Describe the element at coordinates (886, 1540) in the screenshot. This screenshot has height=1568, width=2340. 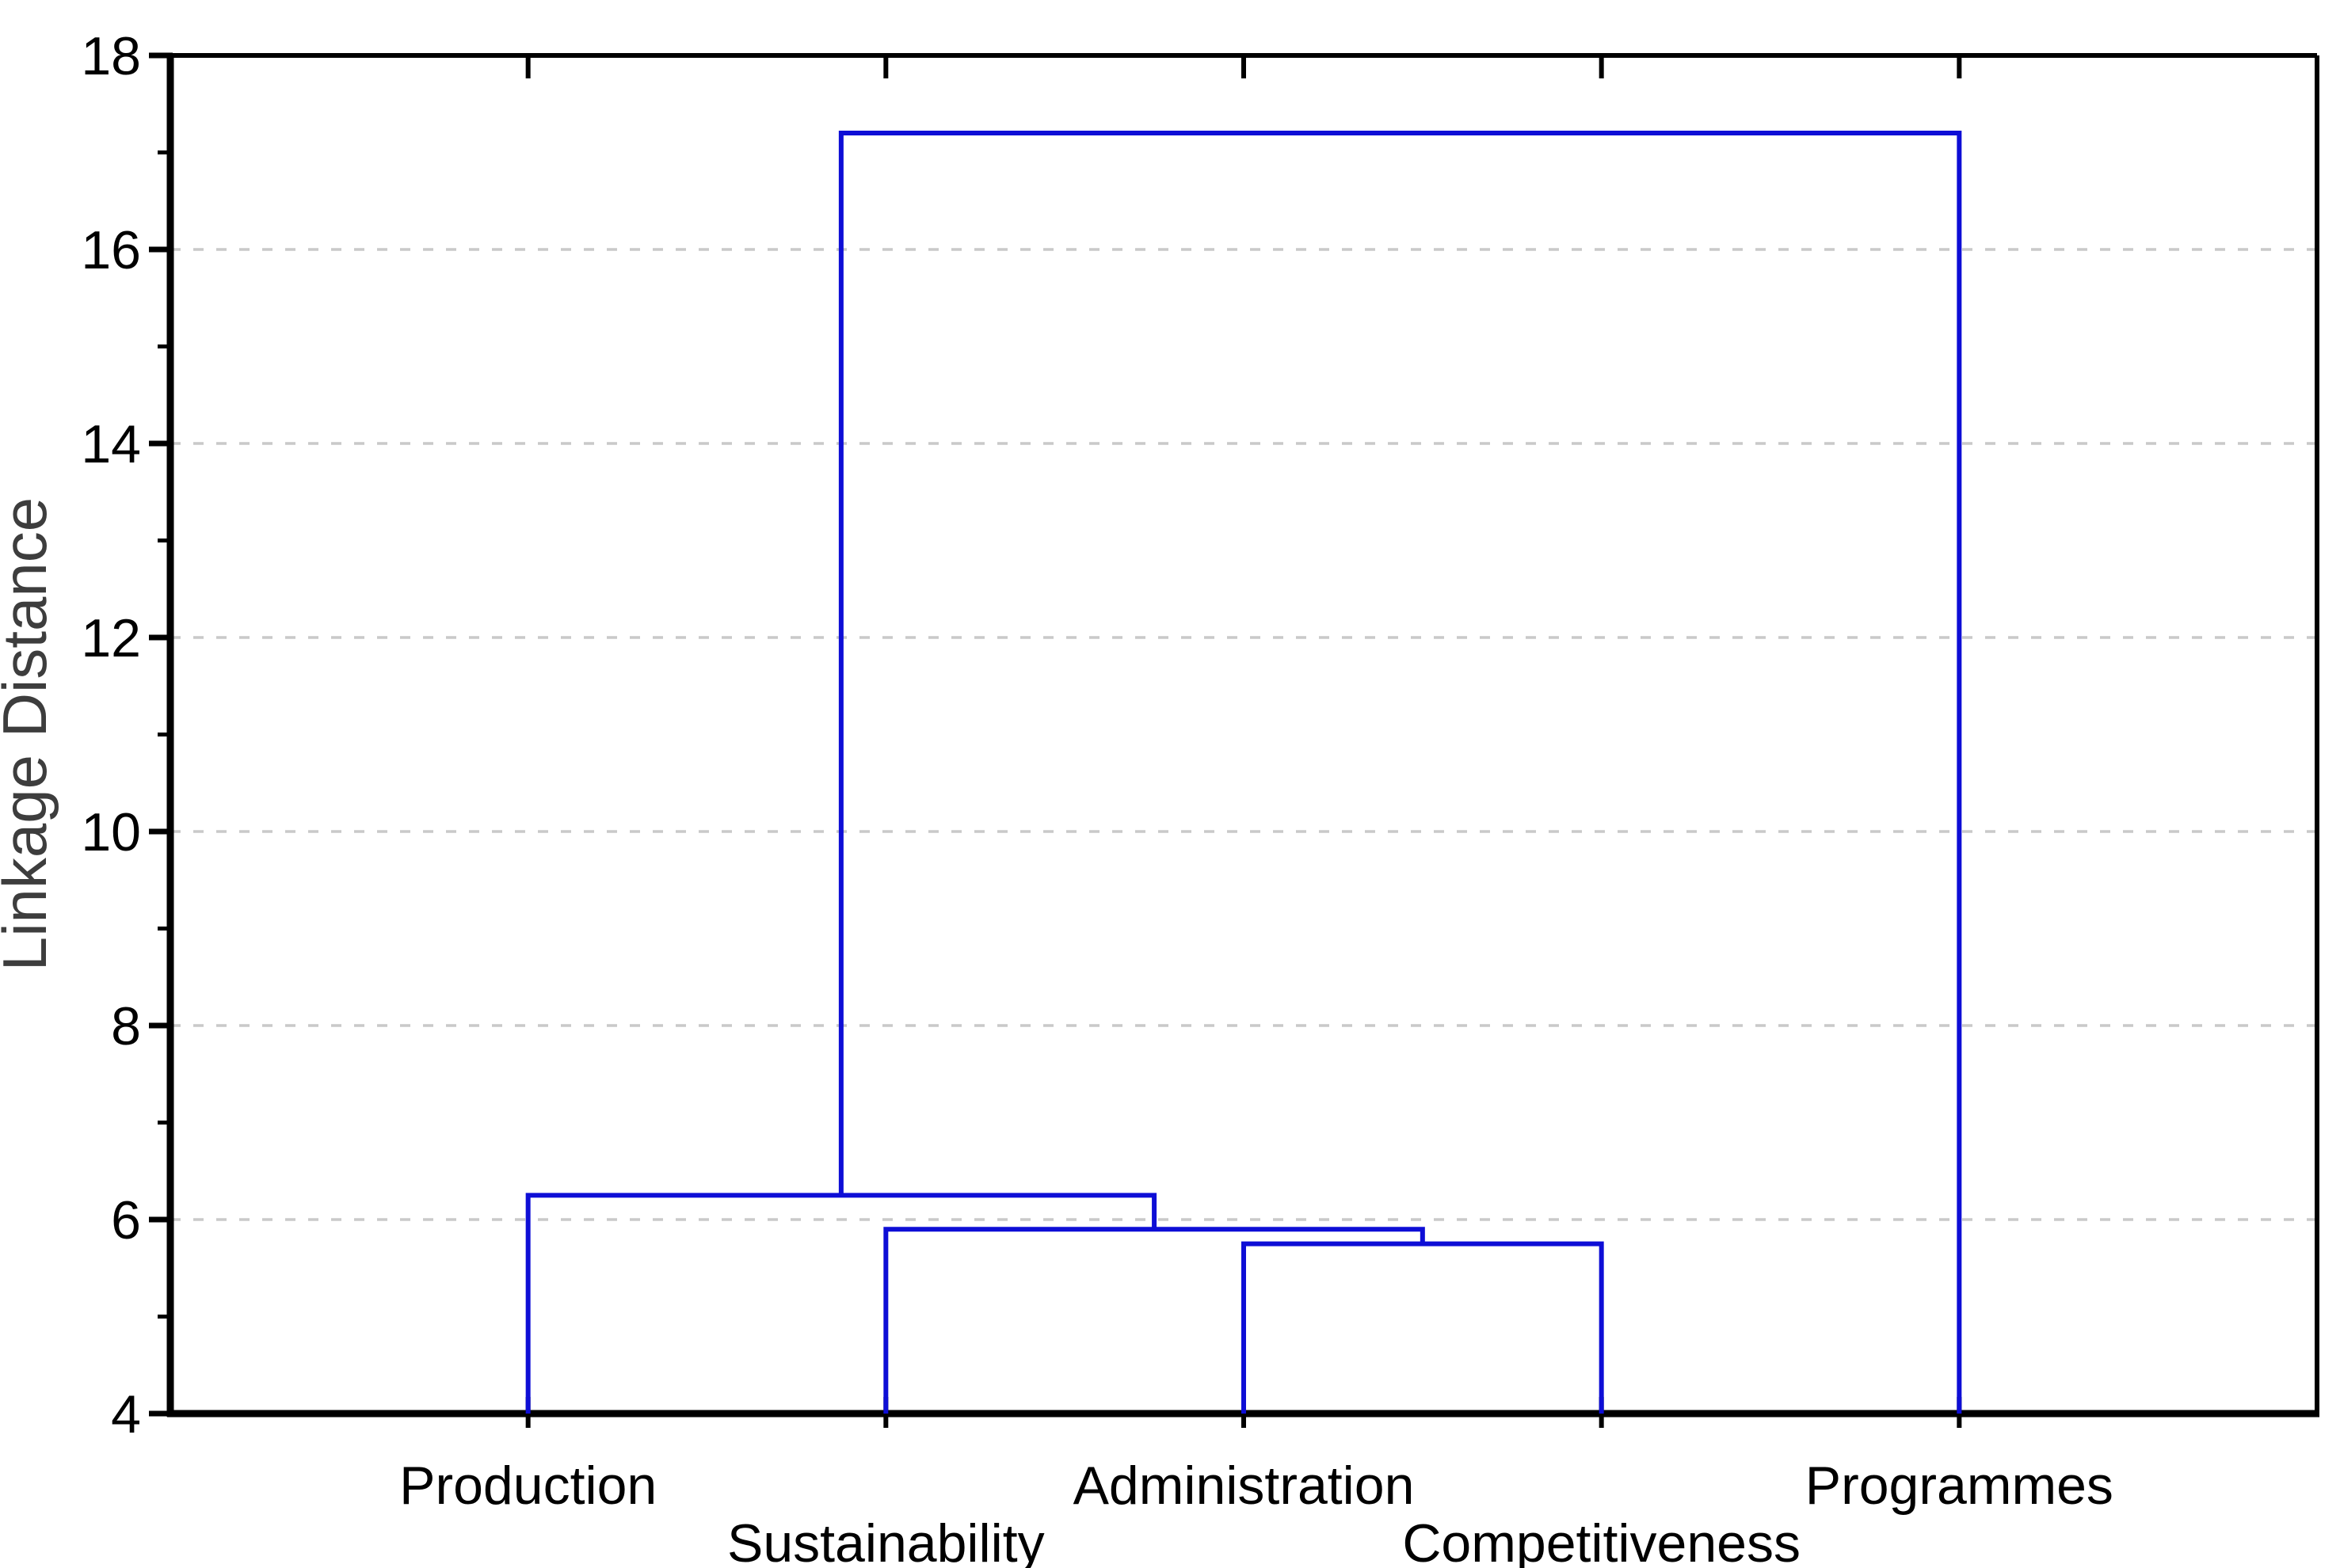
I see `leaf-label-sustainability: Sustainability` at that location.